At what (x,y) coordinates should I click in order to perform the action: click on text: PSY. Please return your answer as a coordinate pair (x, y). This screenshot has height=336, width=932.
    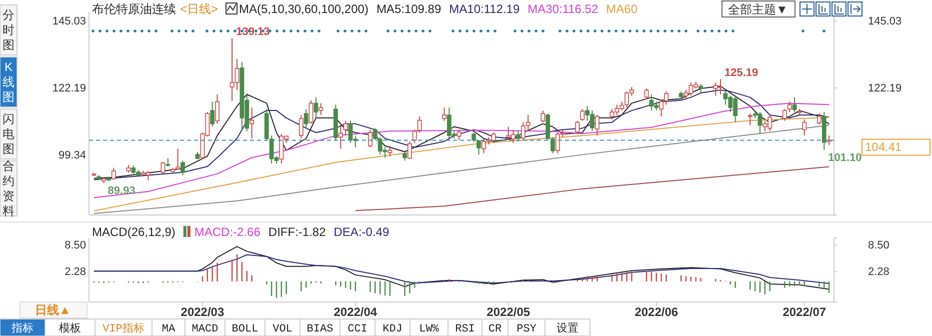
    Looking at the image, I should click on (526, 330).